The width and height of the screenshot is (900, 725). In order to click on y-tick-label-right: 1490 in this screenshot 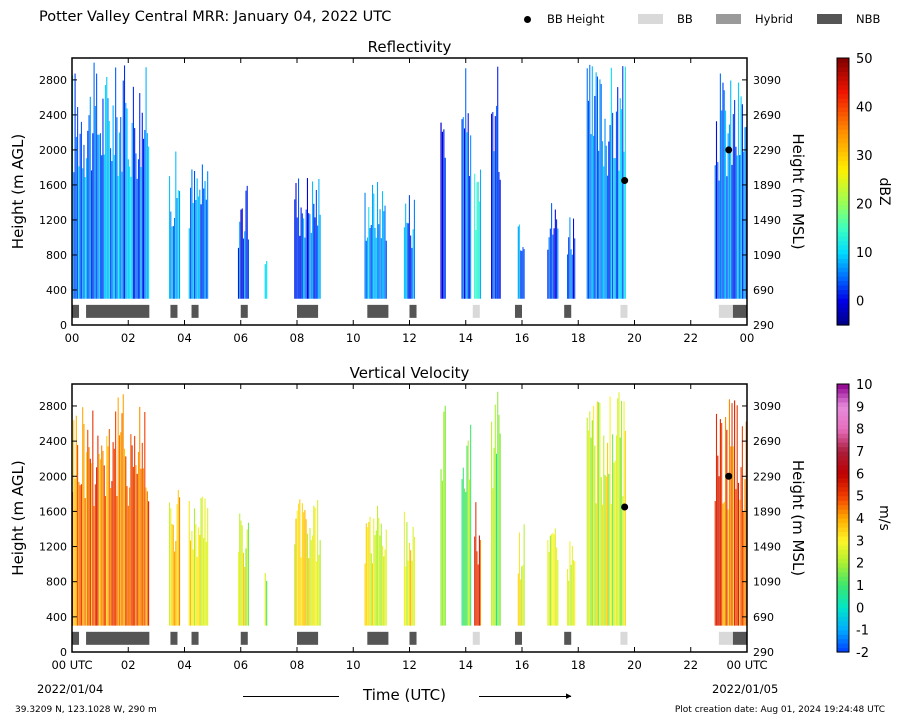, I will do `click(767, 220)`.